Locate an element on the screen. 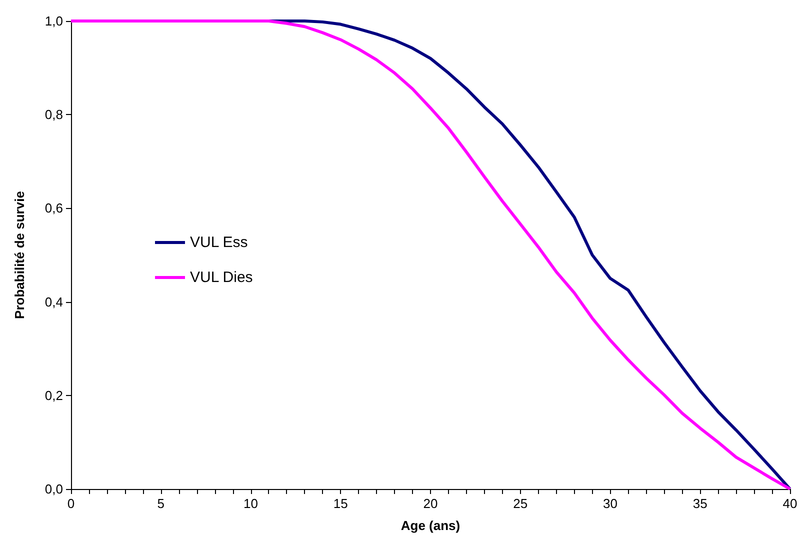 This screenshot has width=803, height=553. x-axis-title: Age (ans) is located at coordinates (430, 525).